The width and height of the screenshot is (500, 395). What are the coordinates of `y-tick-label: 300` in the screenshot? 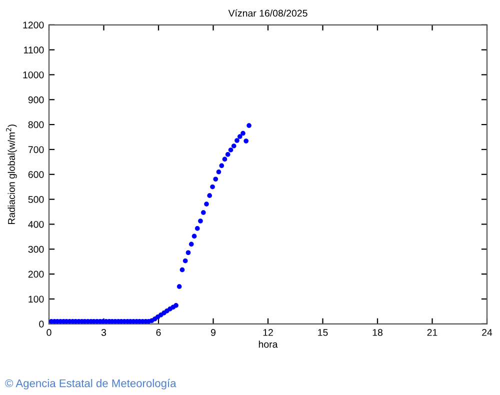 It's located at (36, 249).